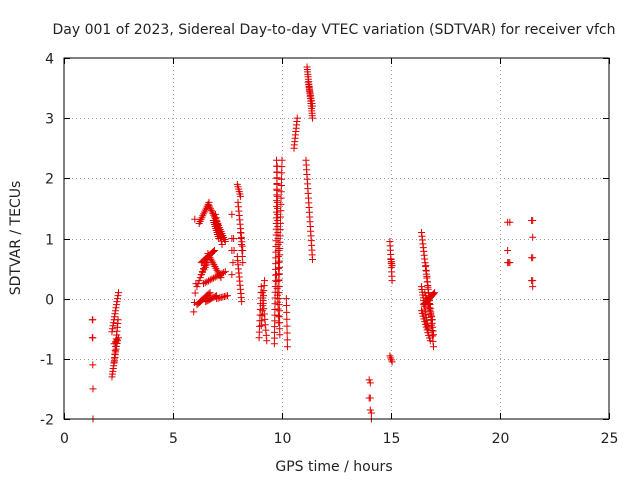 This screenshot has width=640, height=480. What do you see at coordinates (64, 439) in the screenshot?
I see `x-tick-label: 0` at bounding box center [64, 439].